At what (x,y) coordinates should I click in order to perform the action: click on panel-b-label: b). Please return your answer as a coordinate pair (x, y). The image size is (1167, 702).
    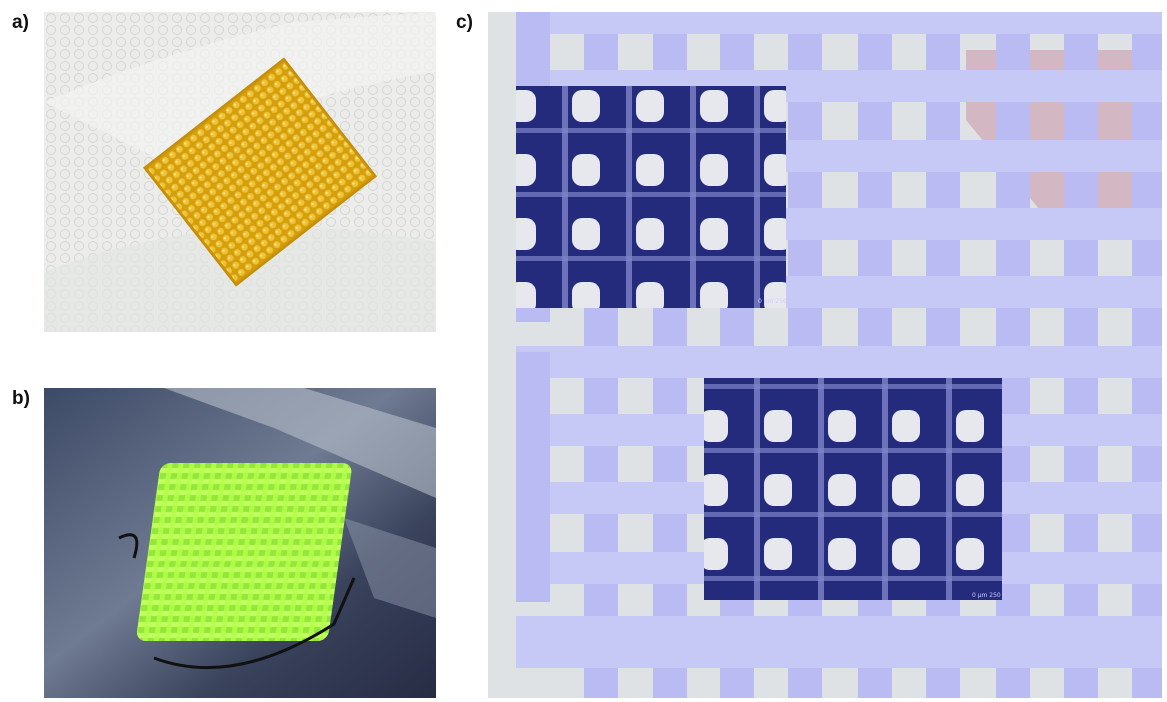
    Looking at the image, I should click on (21, 398).